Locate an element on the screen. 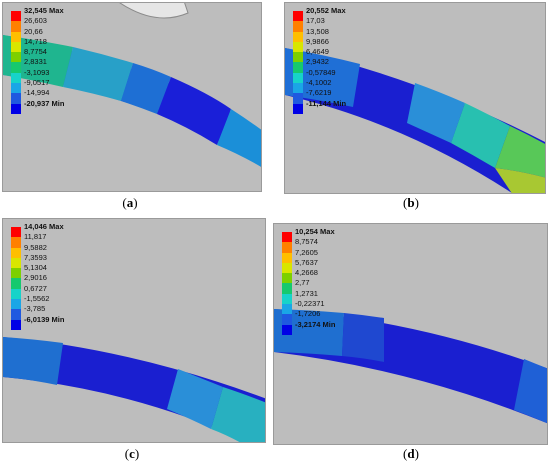  legend-min-b: -11,144 Min is located at coordinates (326, 103).